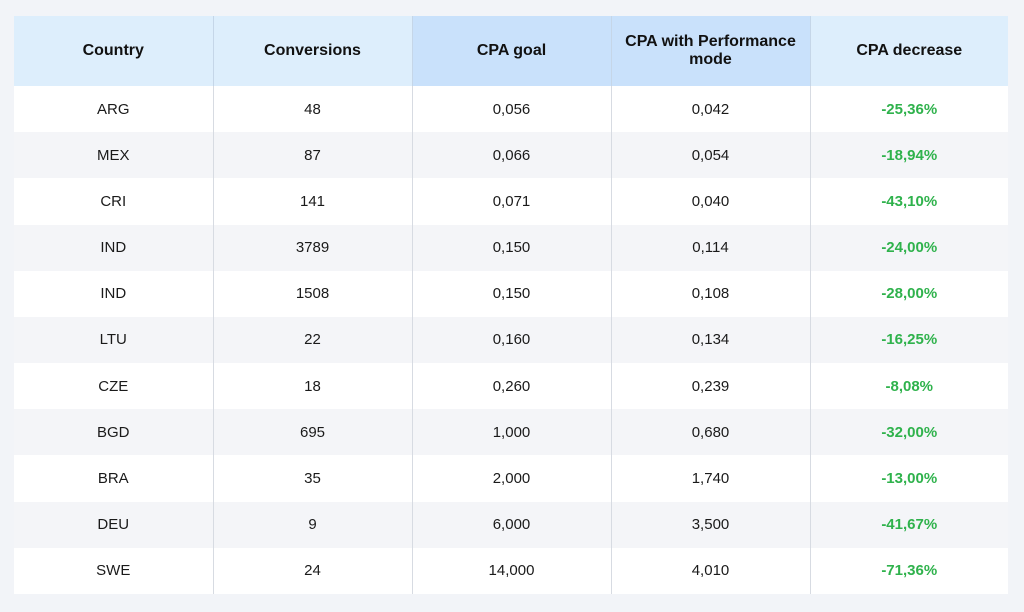 The width and height of the screenshot is (1024, 612). Describe the element at coordinates (908, 524) in the screenshot. I see `cell-cpa-decrease: -41,67%` at that location.